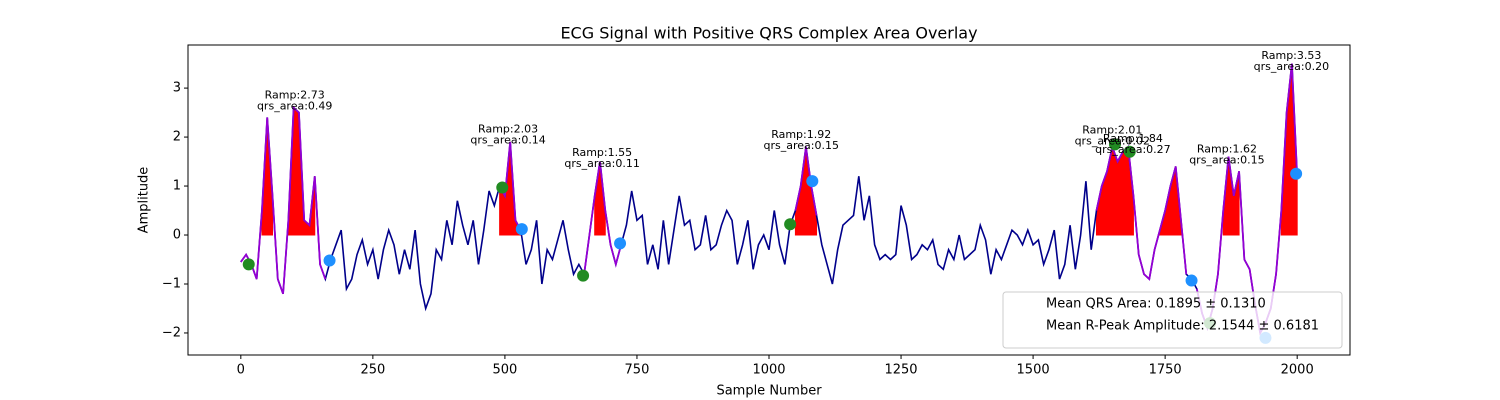 This screenshot has width=1500, height=400. I want to click on x-tick-label: 500, so click(504, 370).